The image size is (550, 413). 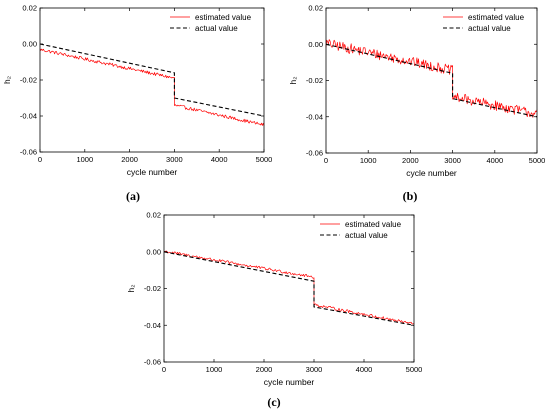 I want to click on x-tick-label-b: 3000, so click(x=452, y=160).